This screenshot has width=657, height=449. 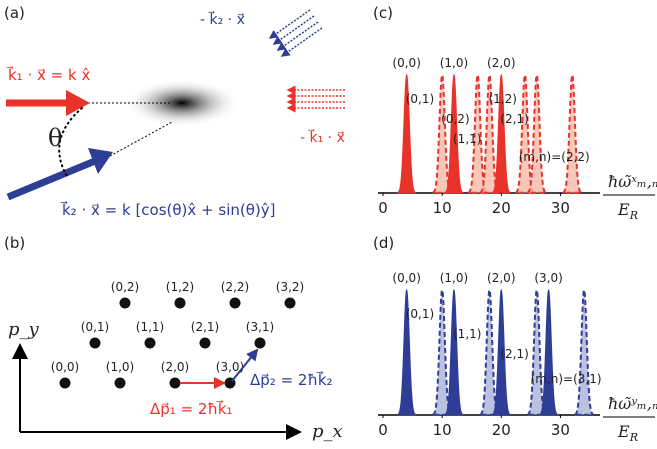 I want to click on lattice-label: (2,0), so click(x=175, y=367).